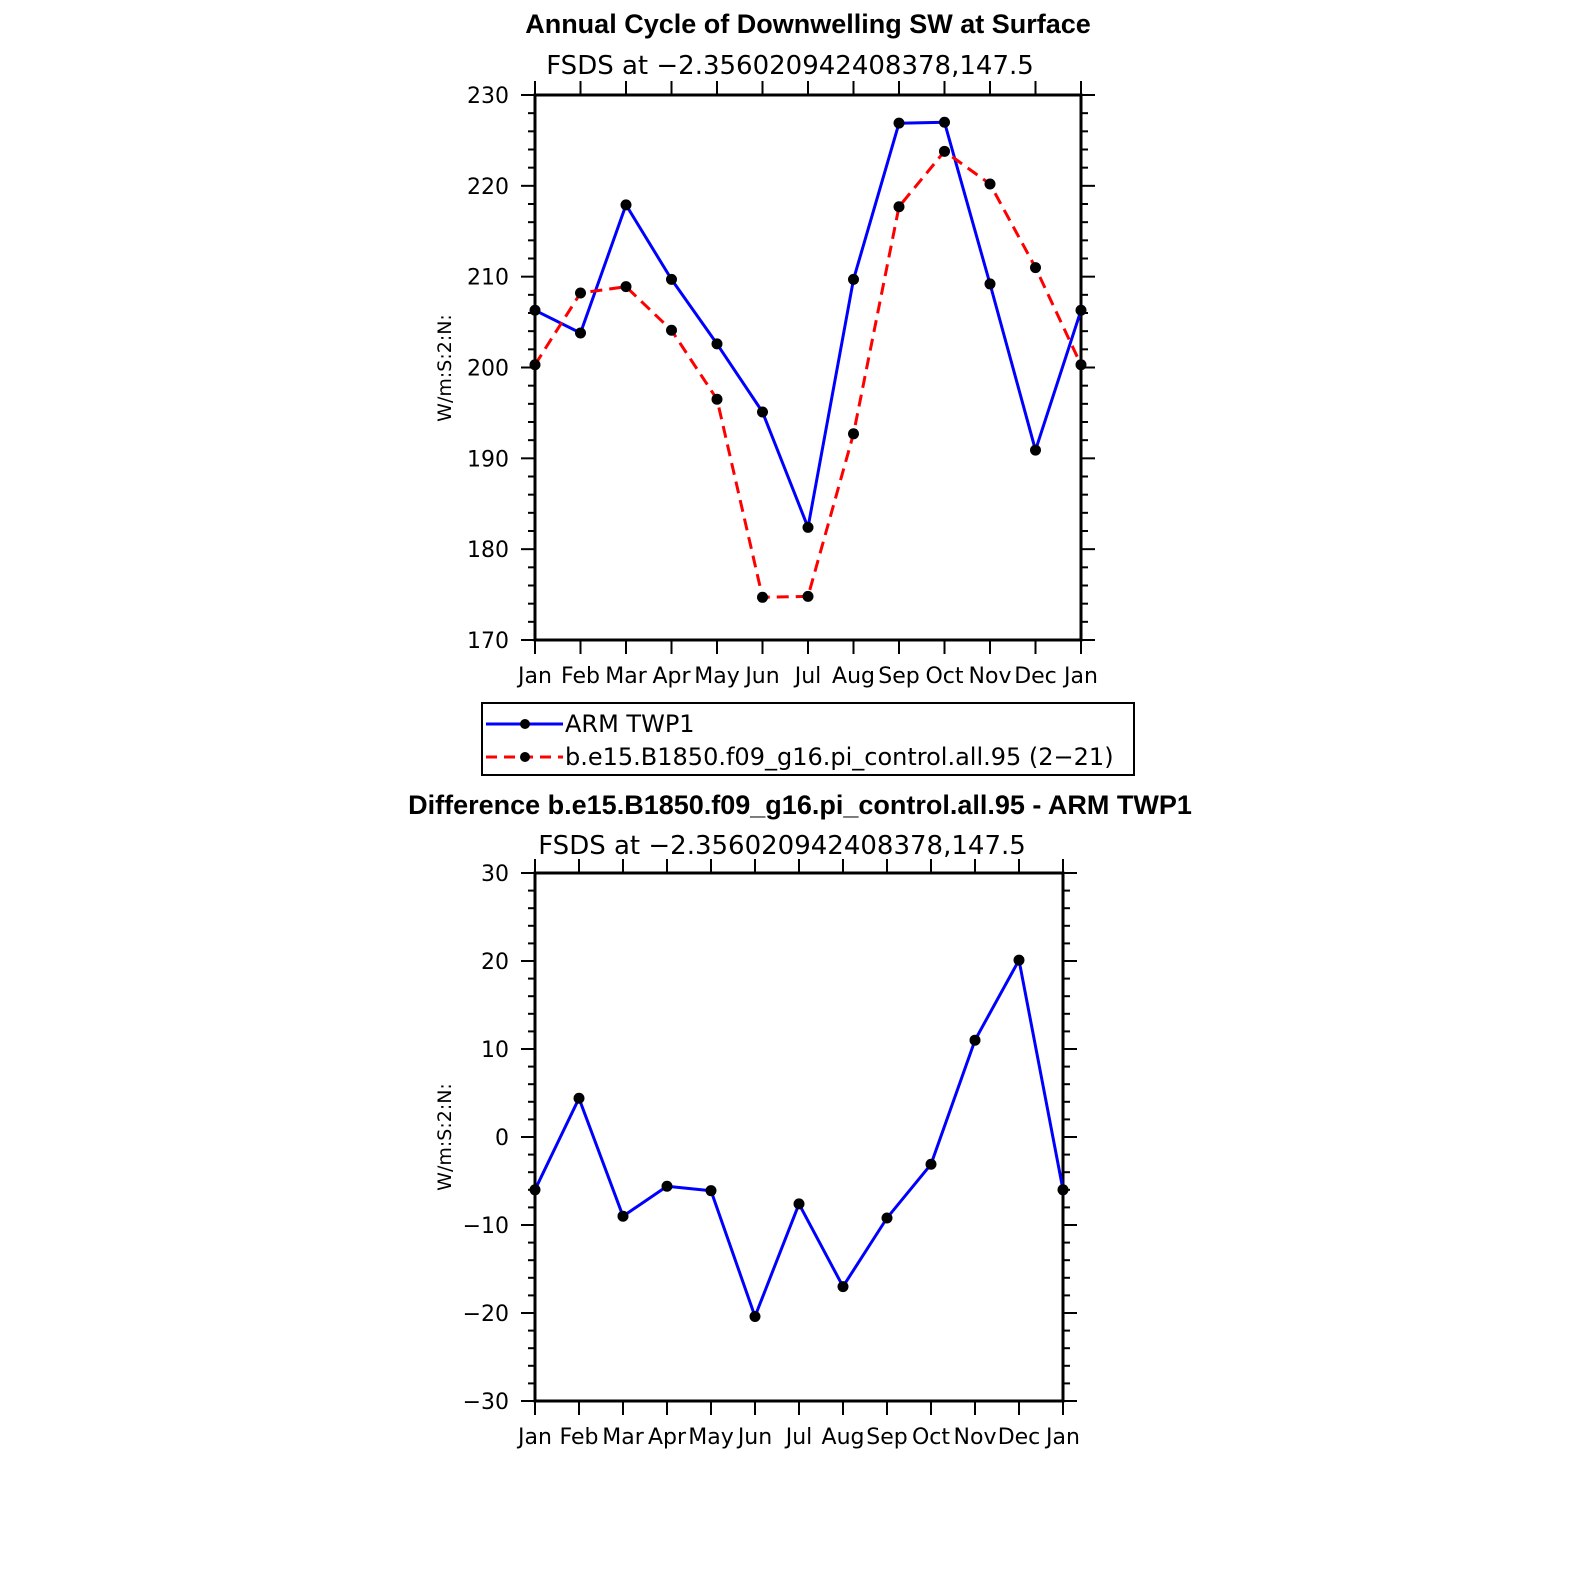 The width and height of the screenshot is (1574, 1574). What do you see at coordinates (488, 550) in the screenshot?
I see `y-tick-label: 180` at bounding box center [488, 550].